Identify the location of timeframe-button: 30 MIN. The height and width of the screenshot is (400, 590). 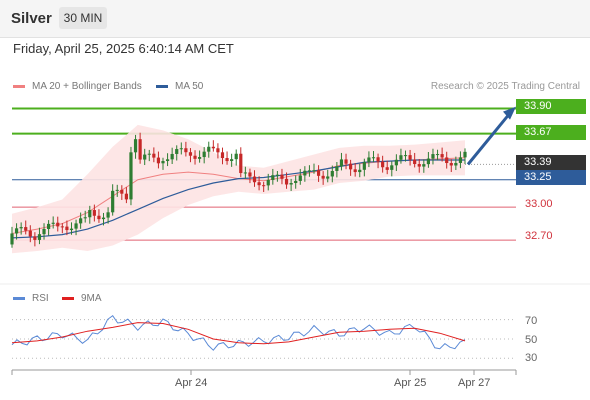
(83, 18).